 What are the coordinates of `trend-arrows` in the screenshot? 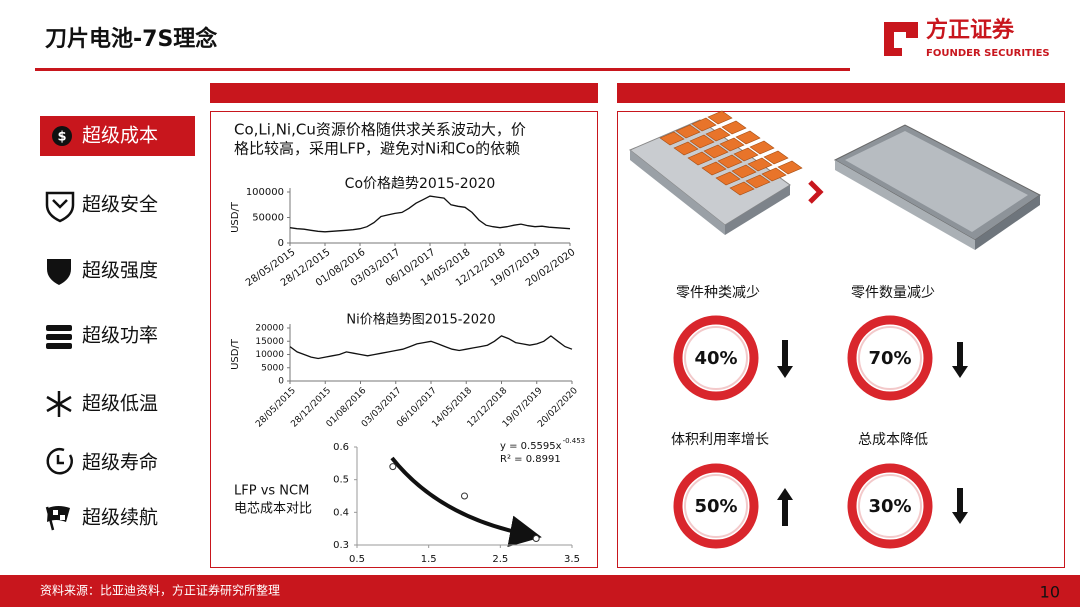 It's located at (872, 433).